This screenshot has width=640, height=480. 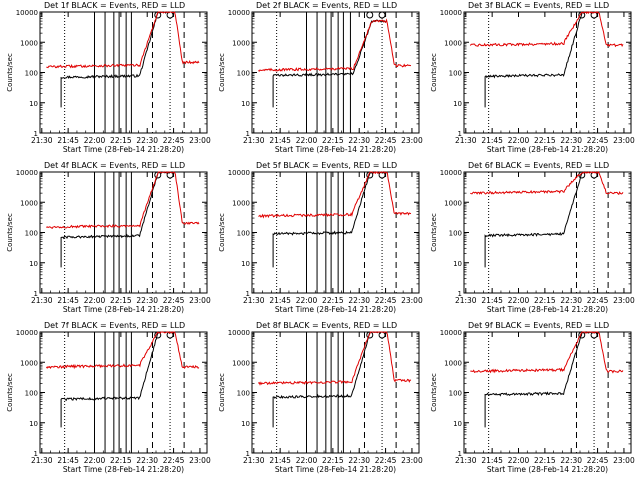 I want to click on plot-title: Det 5f BLACK = Events, RED = LLD, so click(x=326, y=165).